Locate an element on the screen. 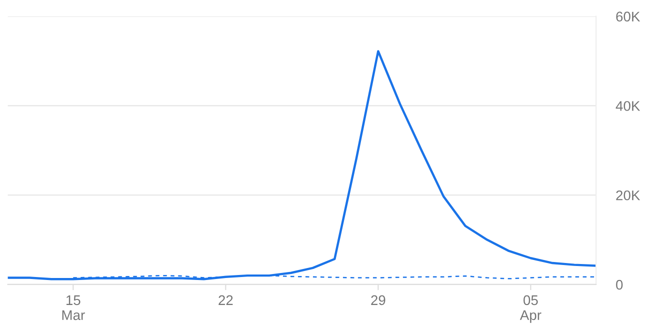 This screenshot has width=650, height=327. y-tick-label: 20K is located at coordinates (628, 195).